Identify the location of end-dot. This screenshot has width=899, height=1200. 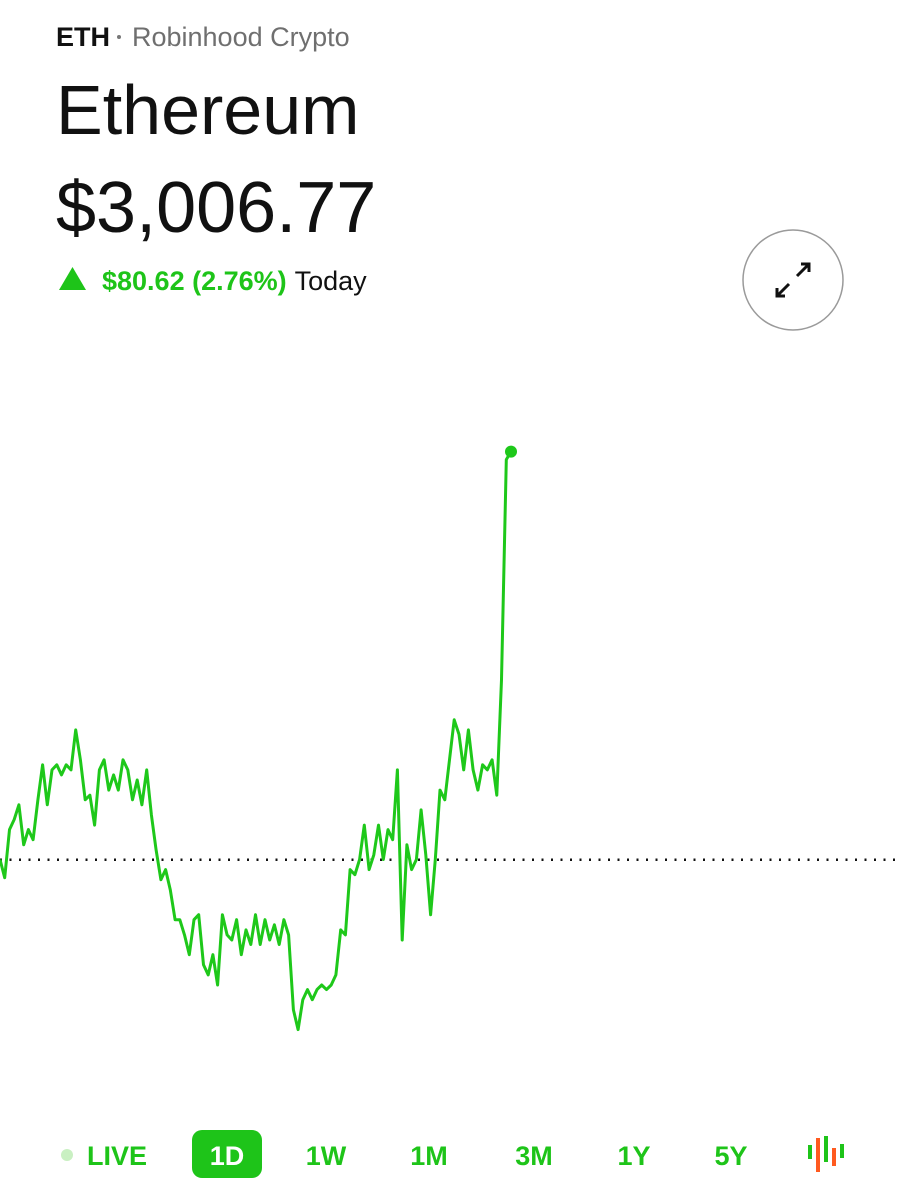
(511, 451).